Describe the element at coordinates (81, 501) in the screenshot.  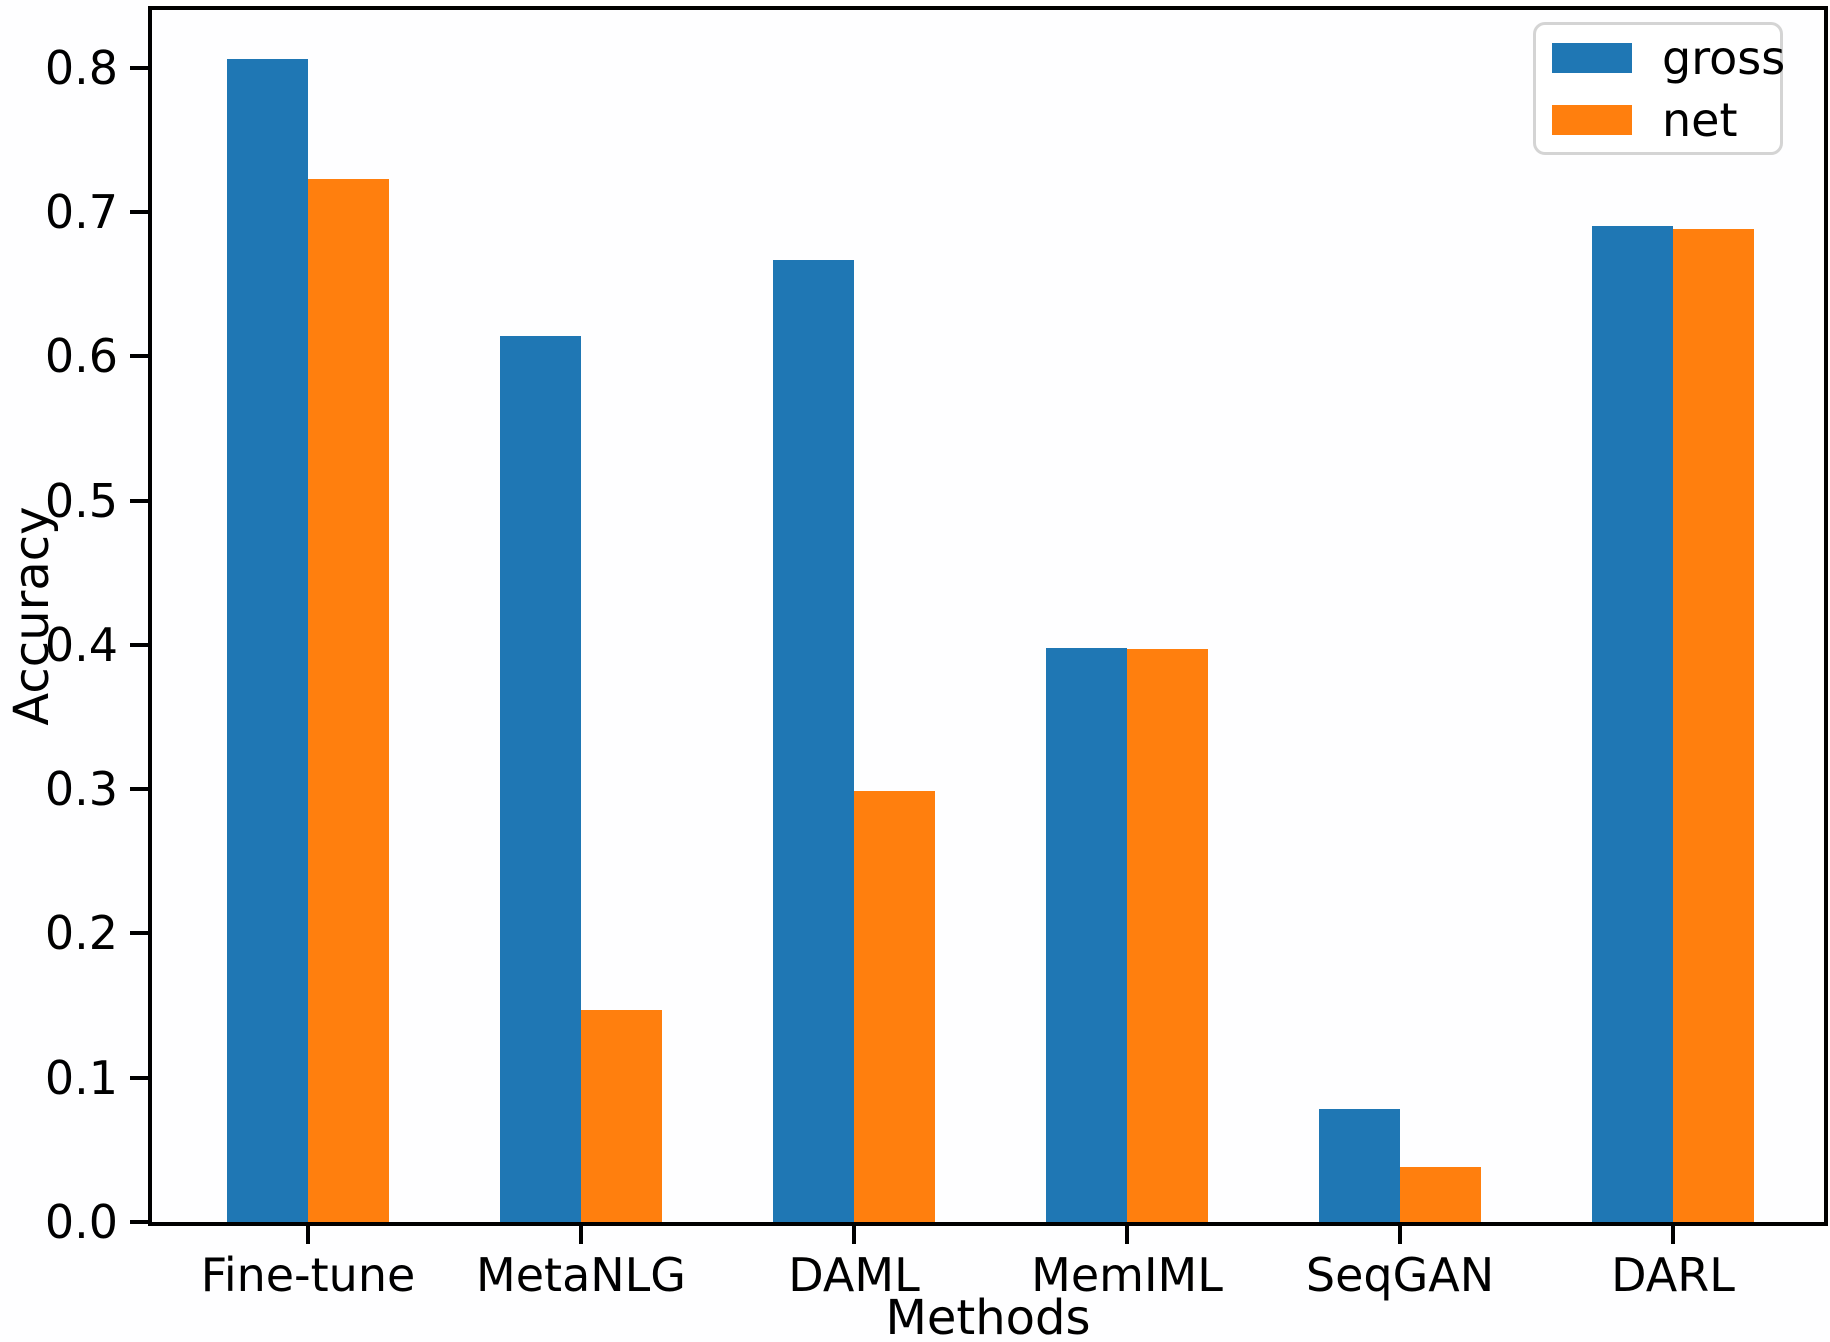
I see `y-tick-label: 0.5` at that location.